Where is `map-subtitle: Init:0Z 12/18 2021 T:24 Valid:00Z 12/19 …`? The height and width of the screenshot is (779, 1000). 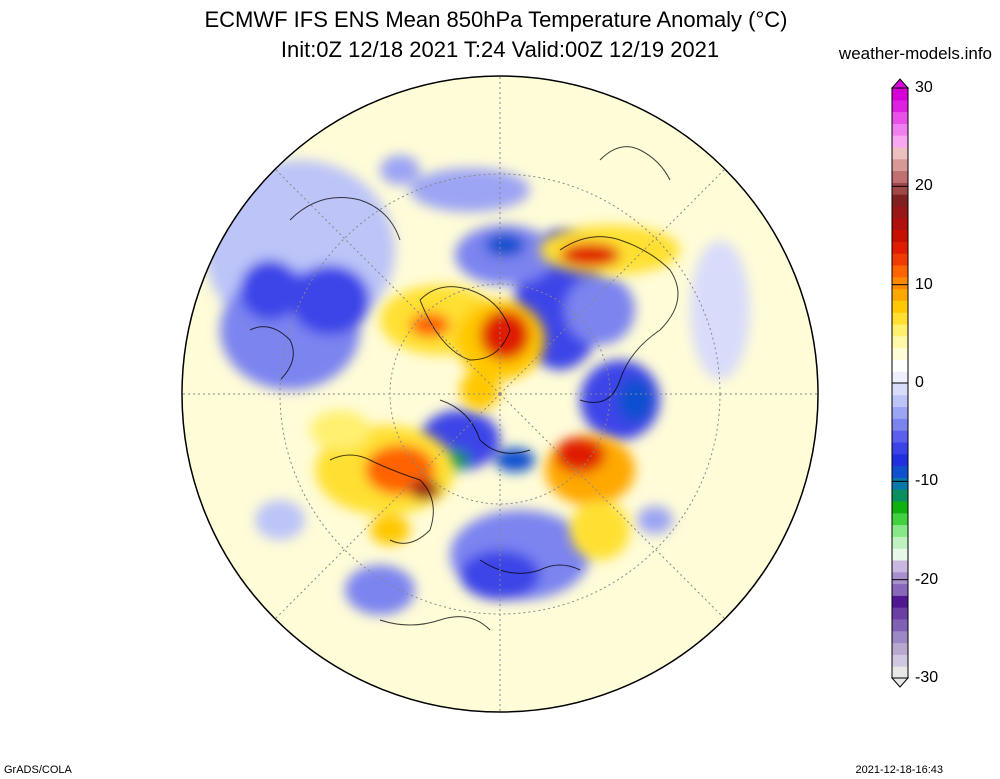 map-subtitle: Init:0Z 12/18 2021 T:24 Valid:00Z 12/19 … is located at coordinates (500, 49).